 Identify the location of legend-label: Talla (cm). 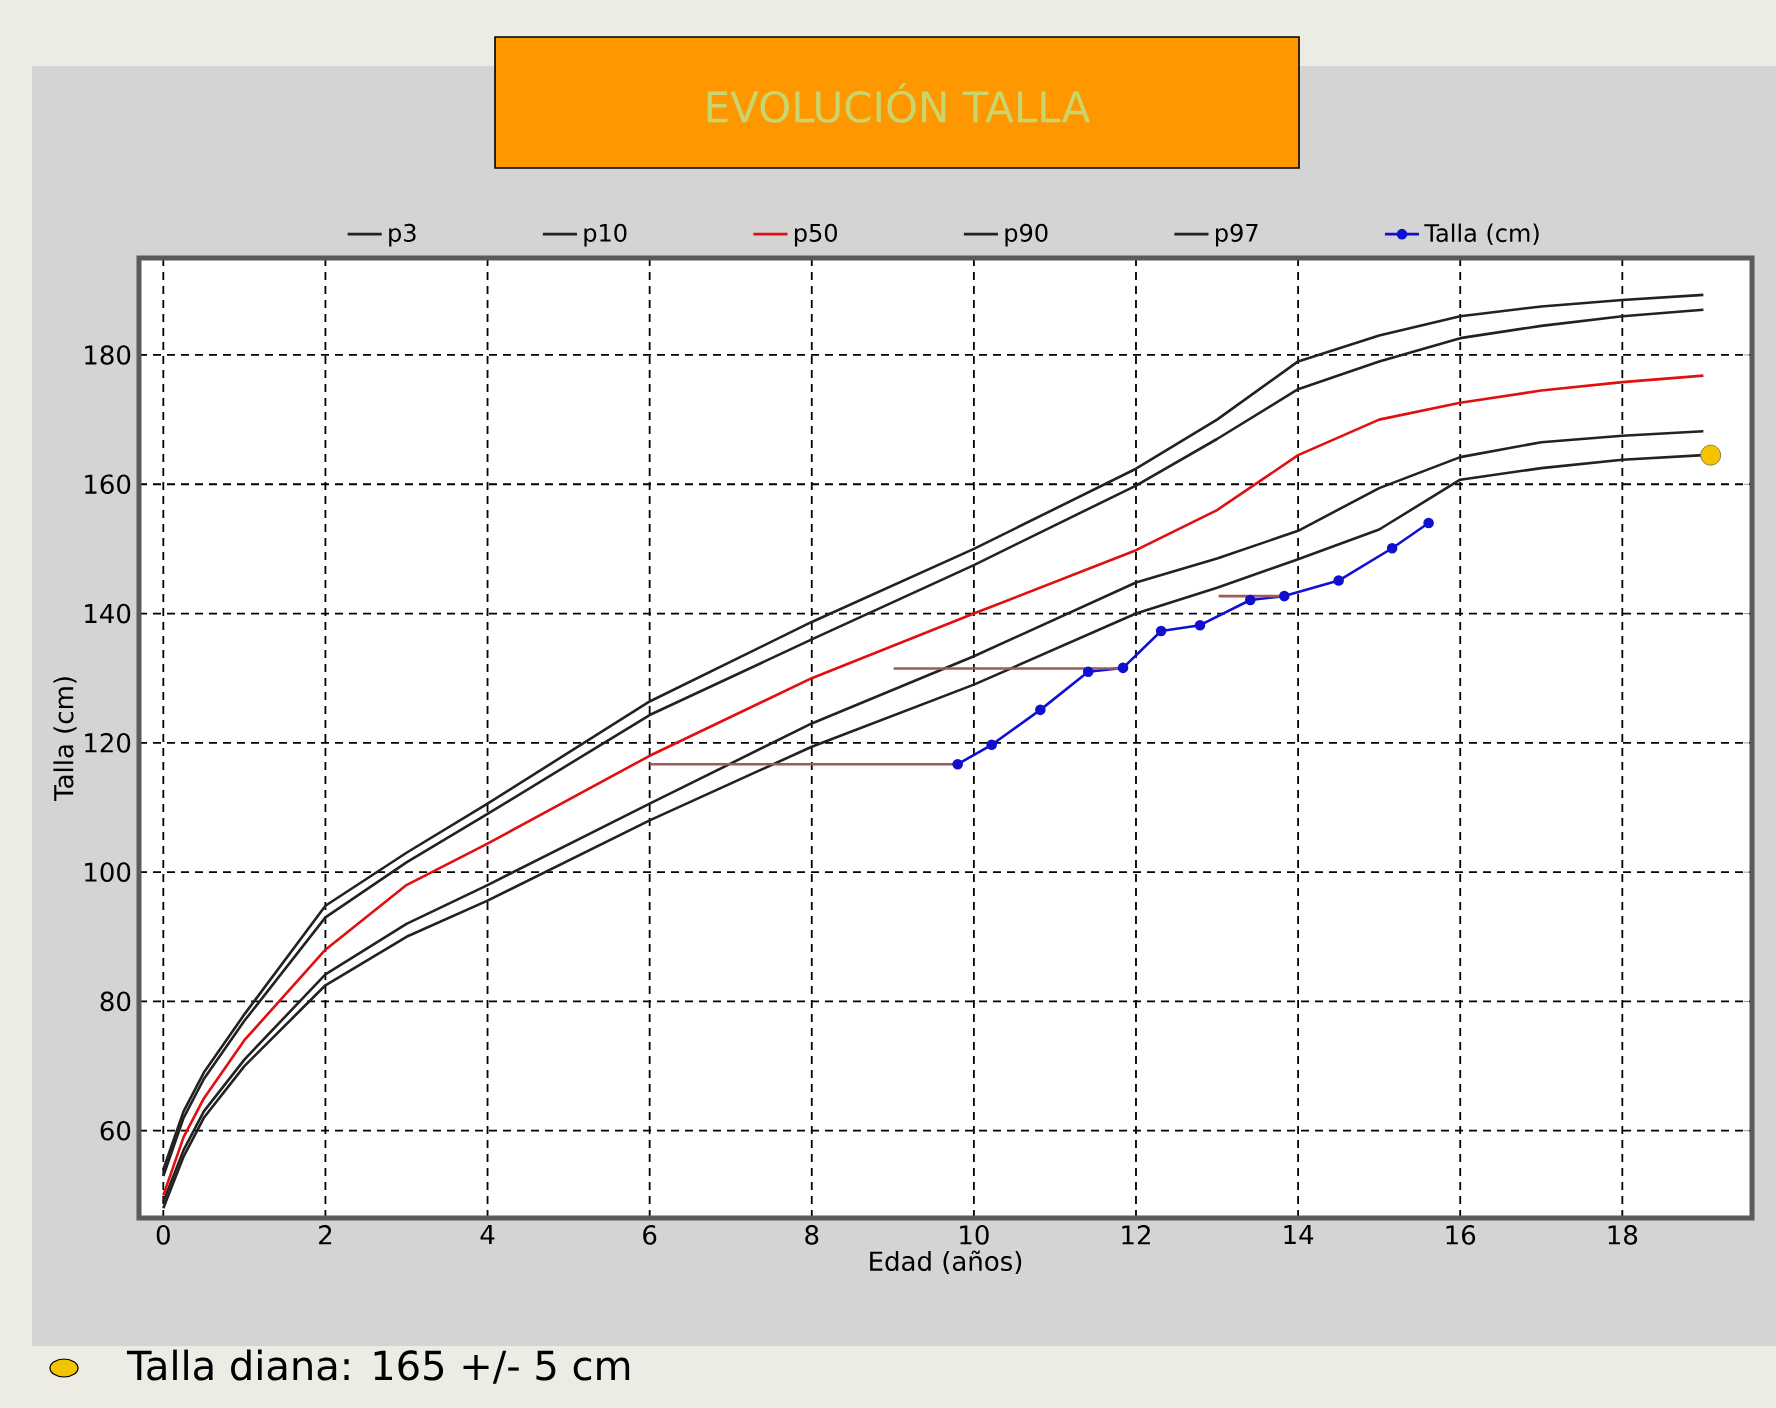
(1481, 234).